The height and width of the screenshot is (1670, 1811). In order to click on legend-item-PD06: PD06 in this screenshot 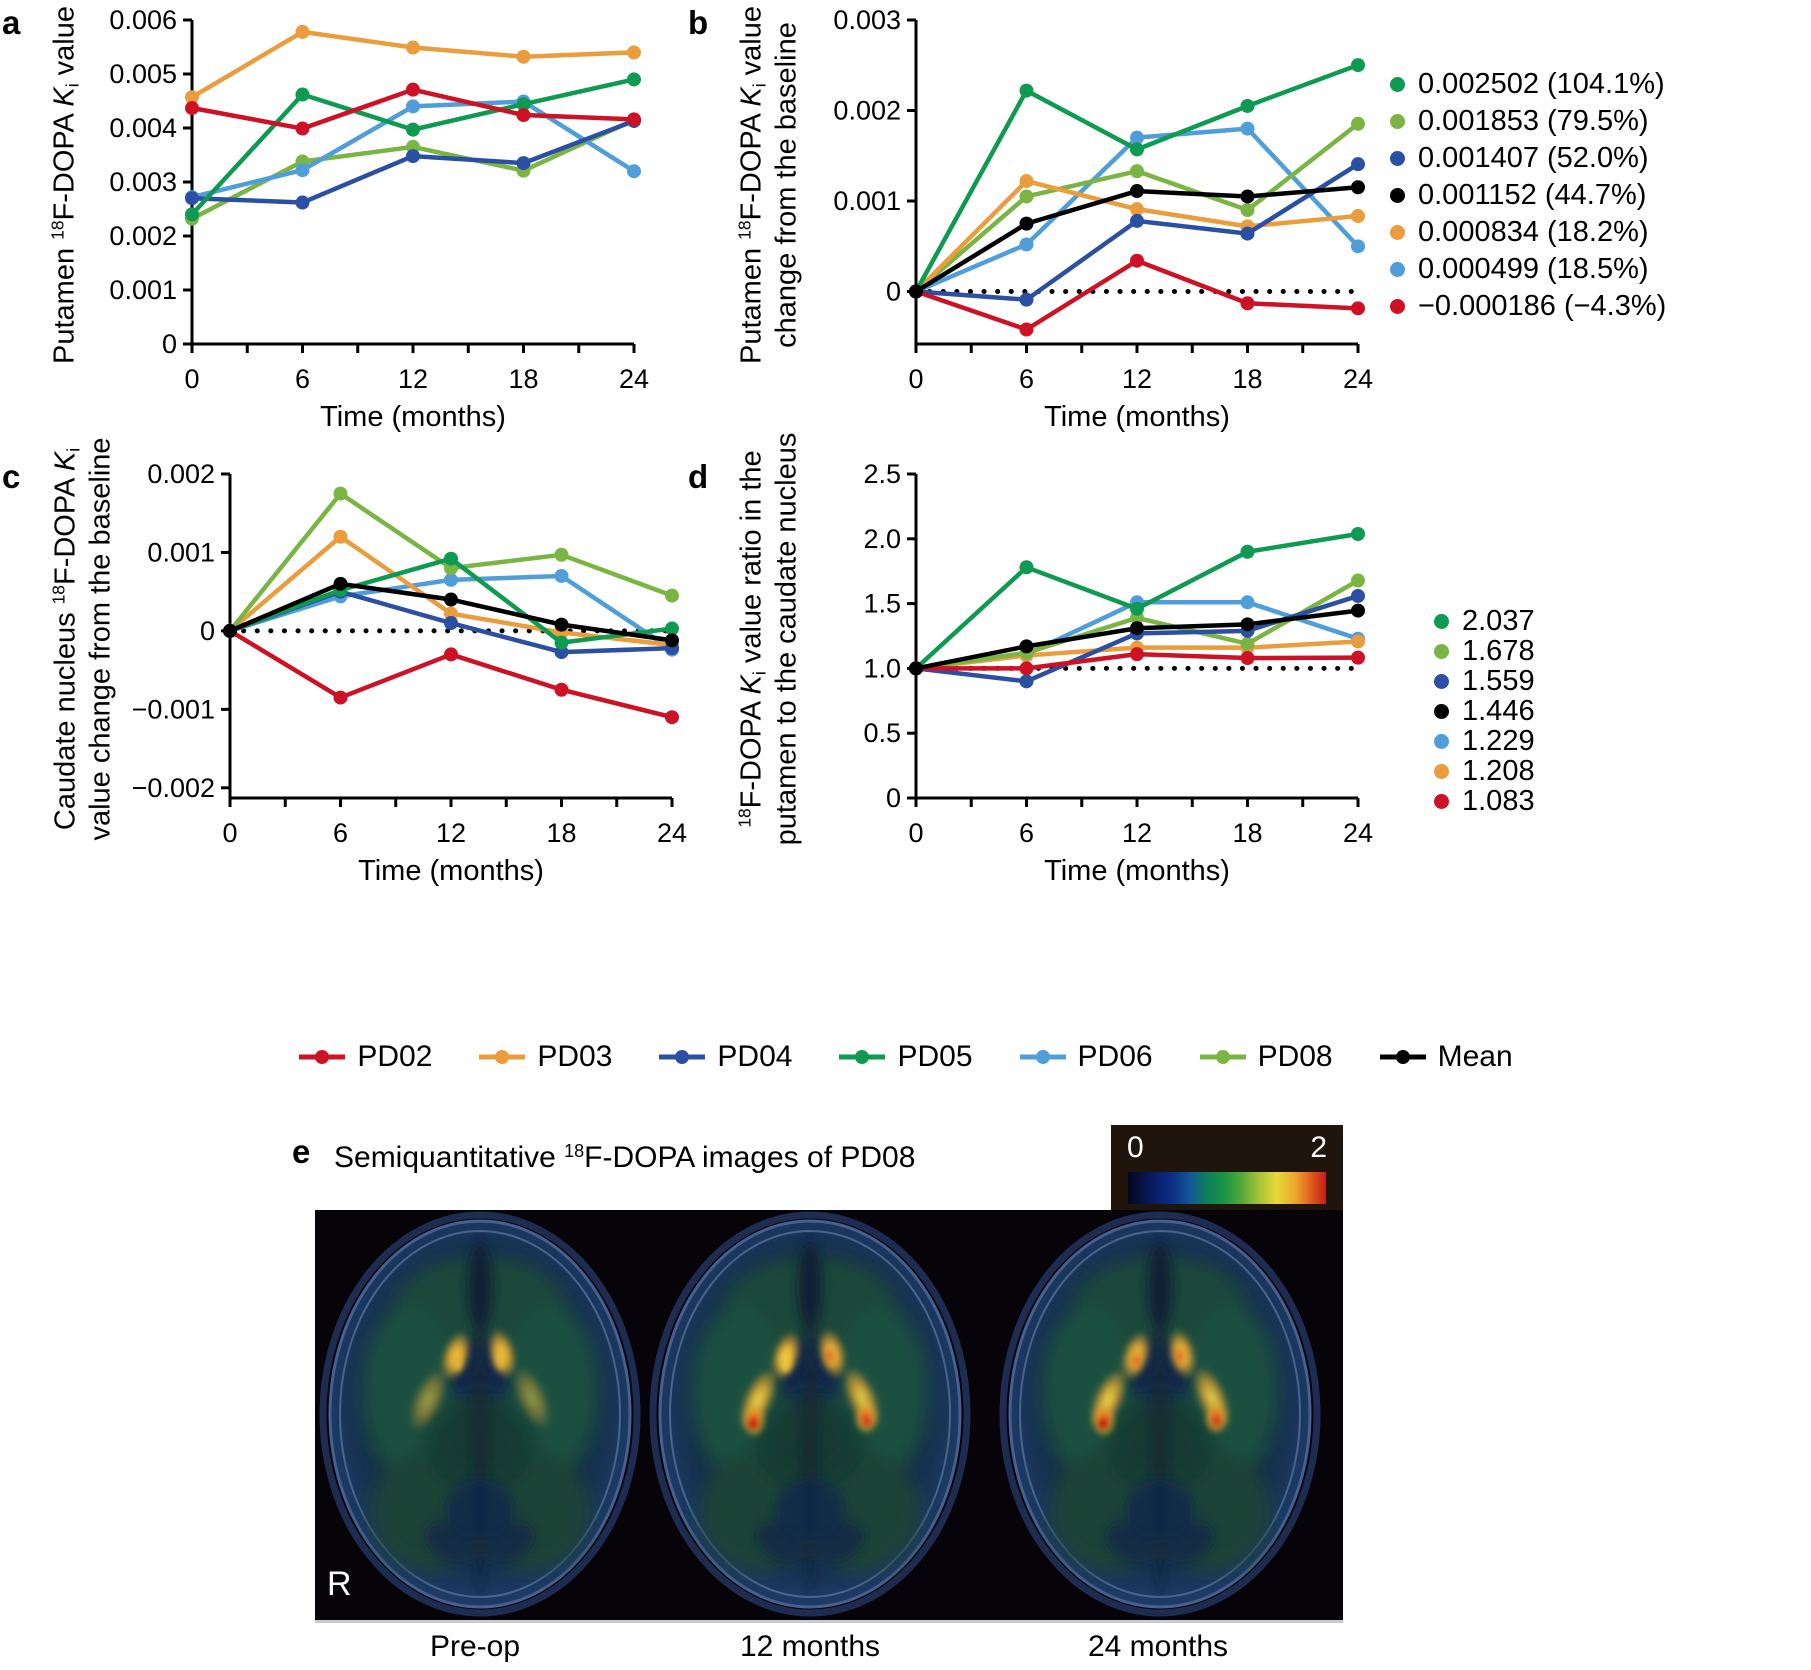, I will do `click(1086, 1057)`.